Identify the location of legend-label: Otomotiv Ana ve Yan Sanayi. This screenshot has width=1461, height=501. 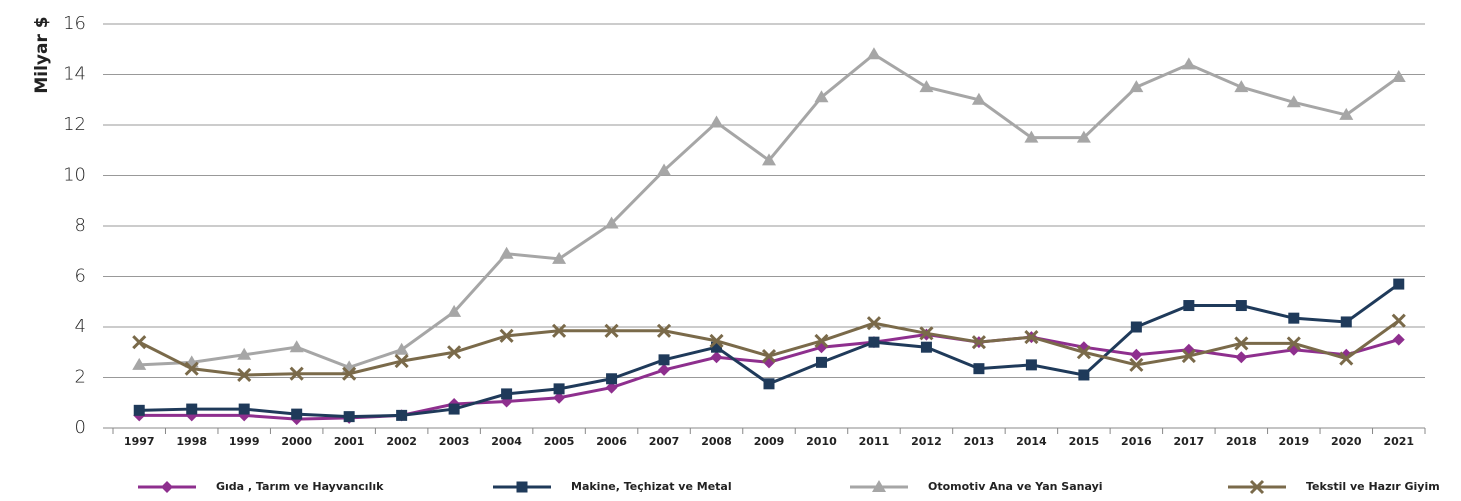
(1015, 486).